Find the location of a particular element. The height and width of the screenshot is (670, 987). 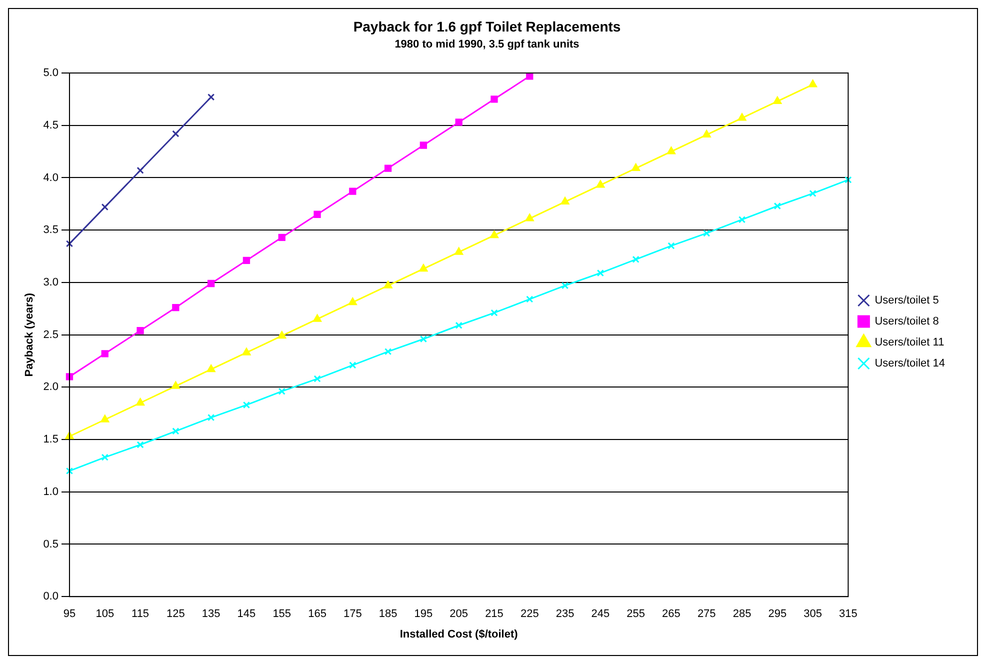

chart-title: Payback for 1.6 gpf Toilet Replacements is located at coordinates (487, 26).